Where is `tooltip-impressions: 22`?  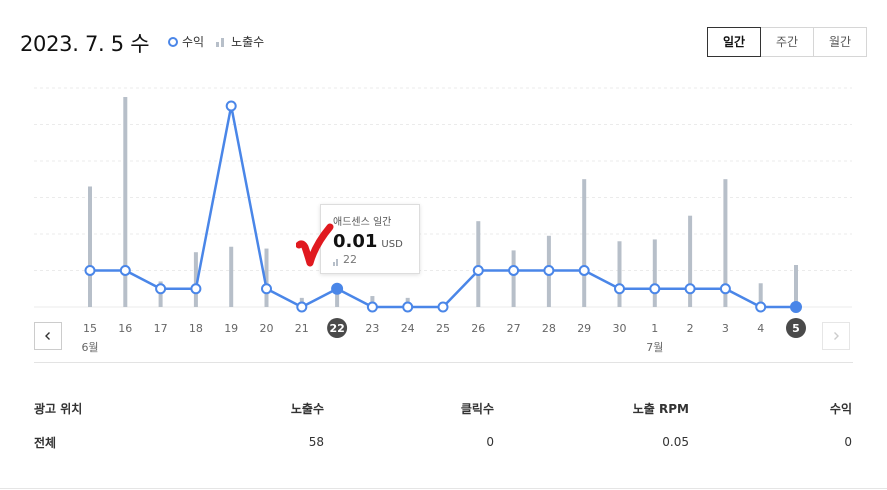
tooltip-impressions: 22 is located at coordinates (350, 259).